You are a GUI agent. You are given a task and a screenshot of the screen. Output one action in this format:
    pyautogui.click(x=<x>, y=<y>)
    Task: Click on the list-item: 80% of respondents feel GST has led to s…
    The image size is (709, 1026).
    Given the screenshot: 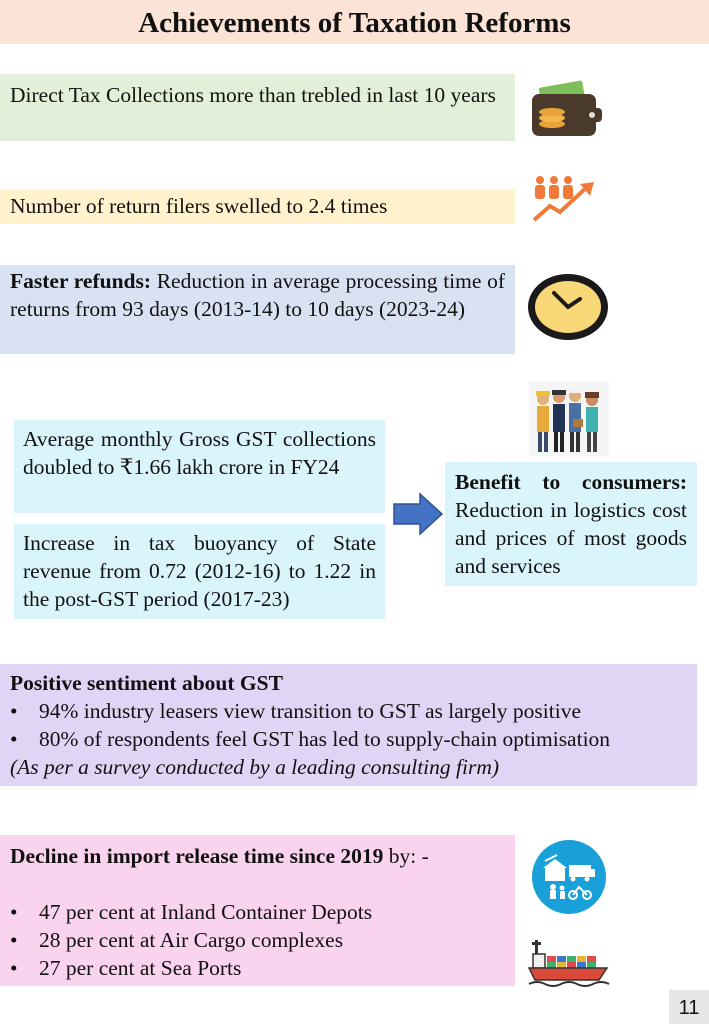 What is the action you would take?
    pyautogui.click(x=348, y=739)
    